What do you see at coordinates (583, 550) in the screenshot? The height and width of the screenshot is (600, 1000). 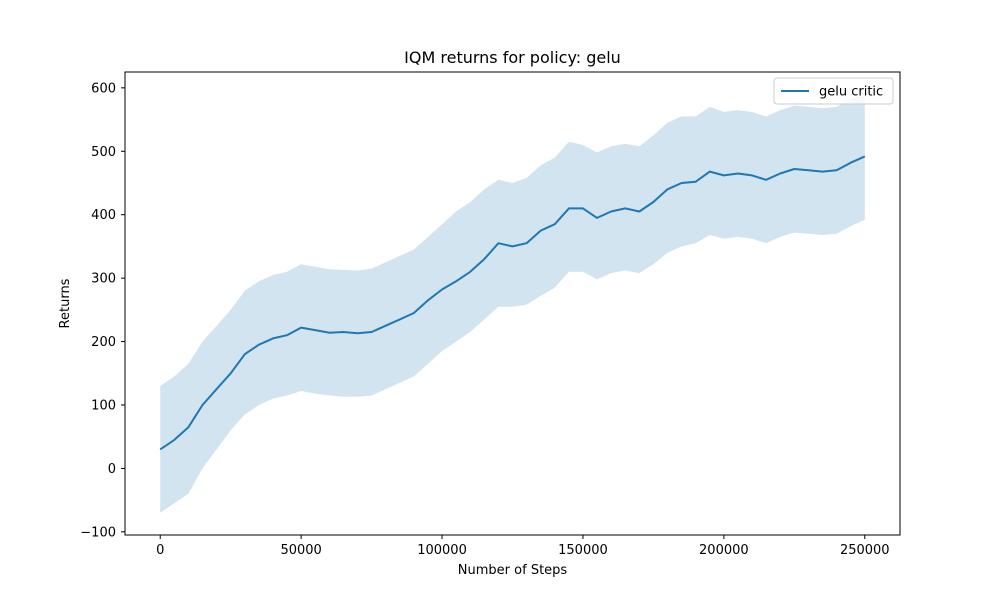 I see `x-tick-label: 150000` at bounding box center [583, 550].